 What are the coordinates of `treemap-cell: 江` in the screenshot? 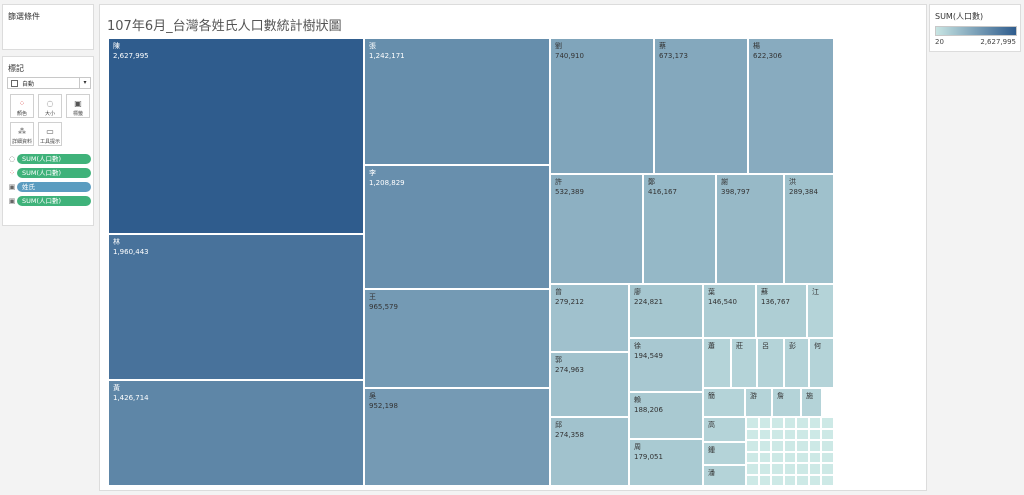 It's located at (820, 311).